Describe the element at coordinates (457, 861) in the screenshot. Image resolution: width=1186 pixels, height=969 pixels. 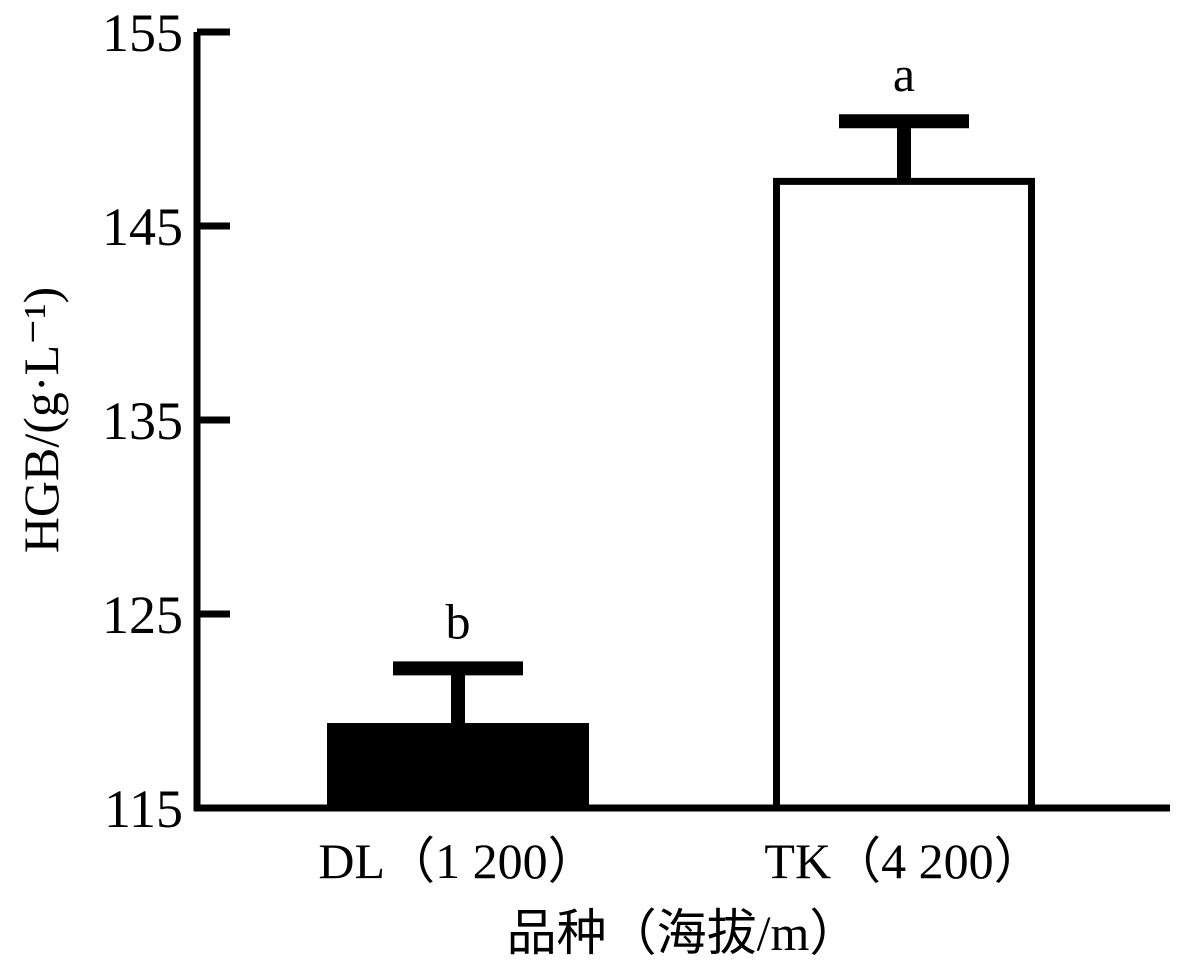
I see `x-category-label: DL（1 200）` at that location.